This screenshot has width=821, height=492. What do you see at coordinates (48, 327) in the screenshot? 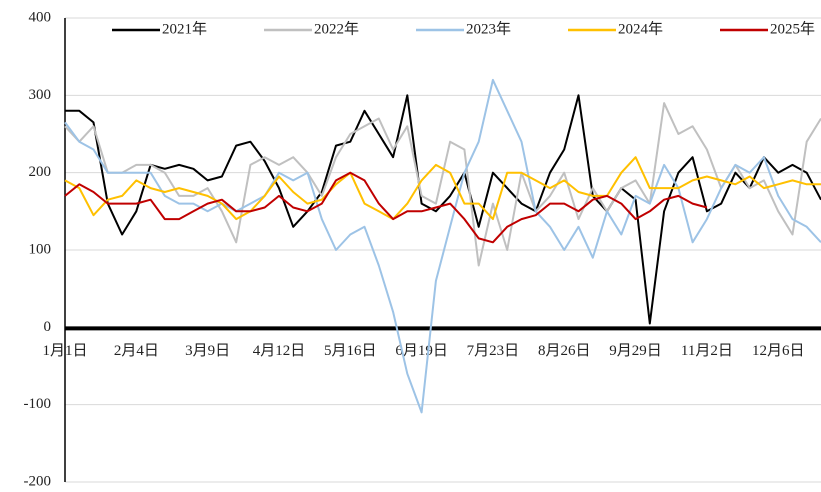
I see `y-tick-label: 0` at bounding box center [48, 327].